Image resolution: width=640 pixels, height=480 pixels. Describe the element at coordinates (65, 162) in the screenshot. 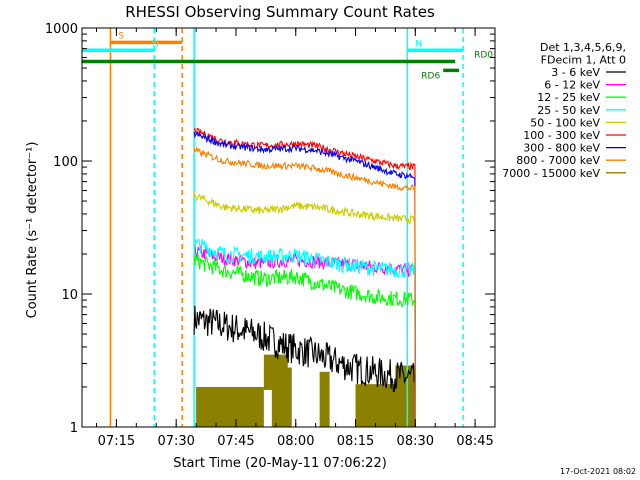

I see `y-tick-label: 100` at that location.